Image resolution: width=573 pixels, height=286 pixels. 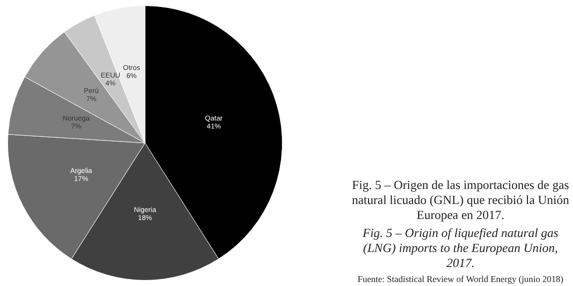 What do you see at coordinates (460, 279) in the screenshot?
I see `source-note: Fuente: Stadistical Review of World Energy (junio 2018)` at bounding box center [460, 279].